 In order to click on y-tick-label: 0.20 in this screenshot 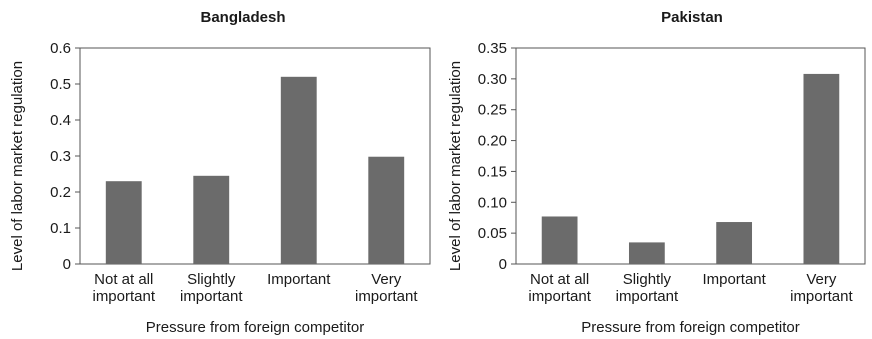, I will do `click(492, 141)`.